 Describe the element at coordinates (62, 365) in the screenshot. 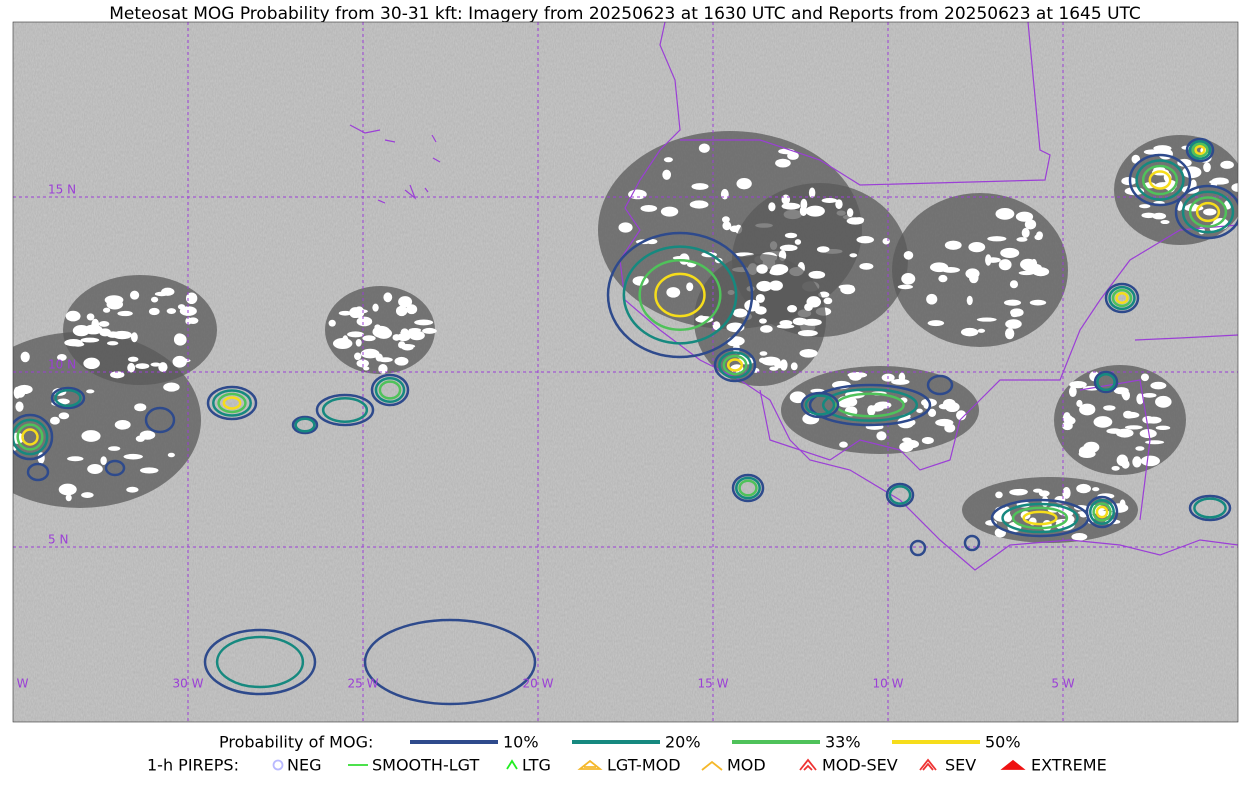

I see `lat-label: 10 N` at that location.